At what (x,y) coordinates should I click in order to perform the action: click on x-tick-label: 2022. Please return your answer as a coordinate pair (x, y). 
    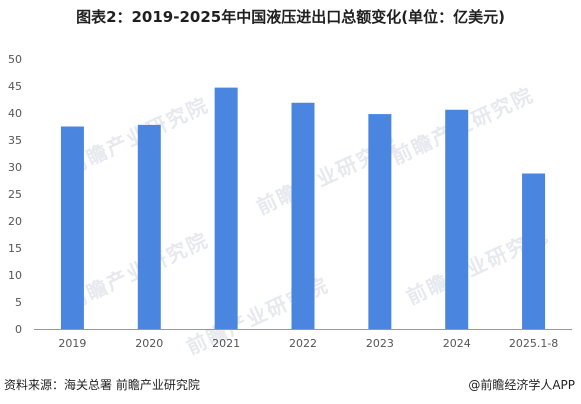
    Looking at the image, I should click on (303, 343).